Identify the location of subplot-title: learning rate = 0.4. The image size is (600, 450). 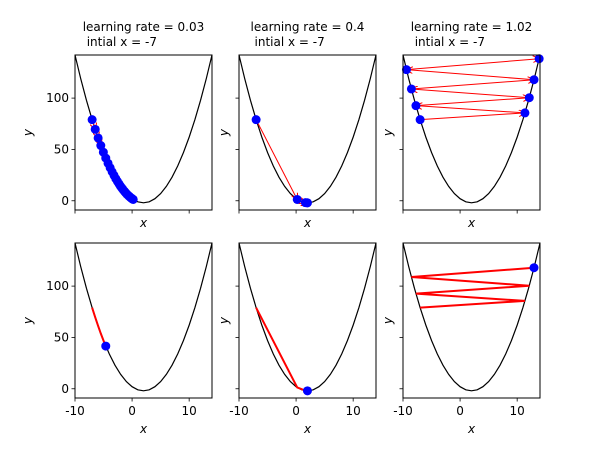
(308, 27).